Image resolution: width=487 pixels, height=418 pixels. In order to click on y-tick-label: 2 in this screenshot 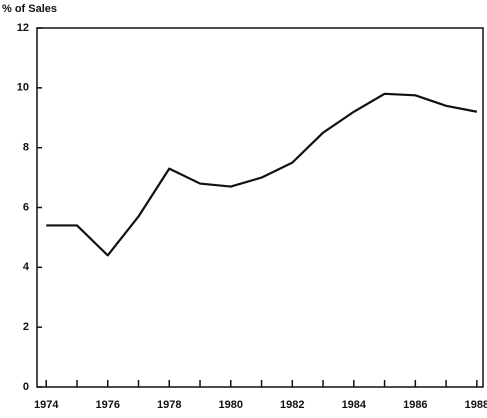, I will do `click(26, 327)`.